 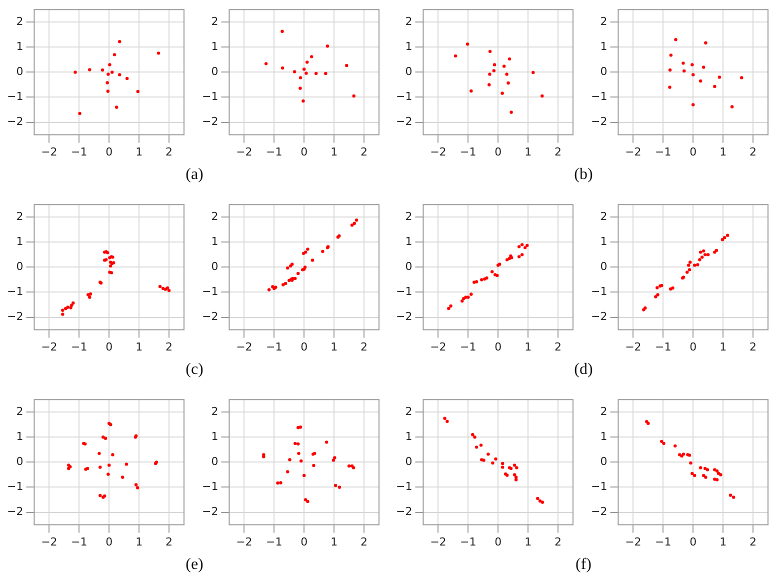 What do you see at coordinates (194, 565) in the screenshot?
I see `text: (e)` at bounding box center [194, 565].